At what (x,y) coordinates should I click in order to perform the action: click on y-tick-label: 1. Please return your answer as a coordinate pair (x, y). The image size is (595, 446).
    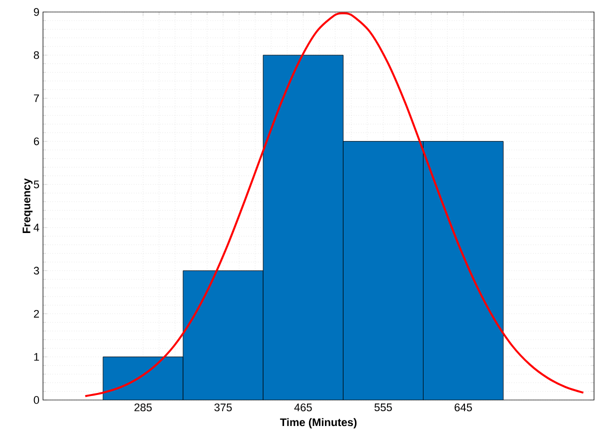
    Looking at the image, I should click on (36, 357).